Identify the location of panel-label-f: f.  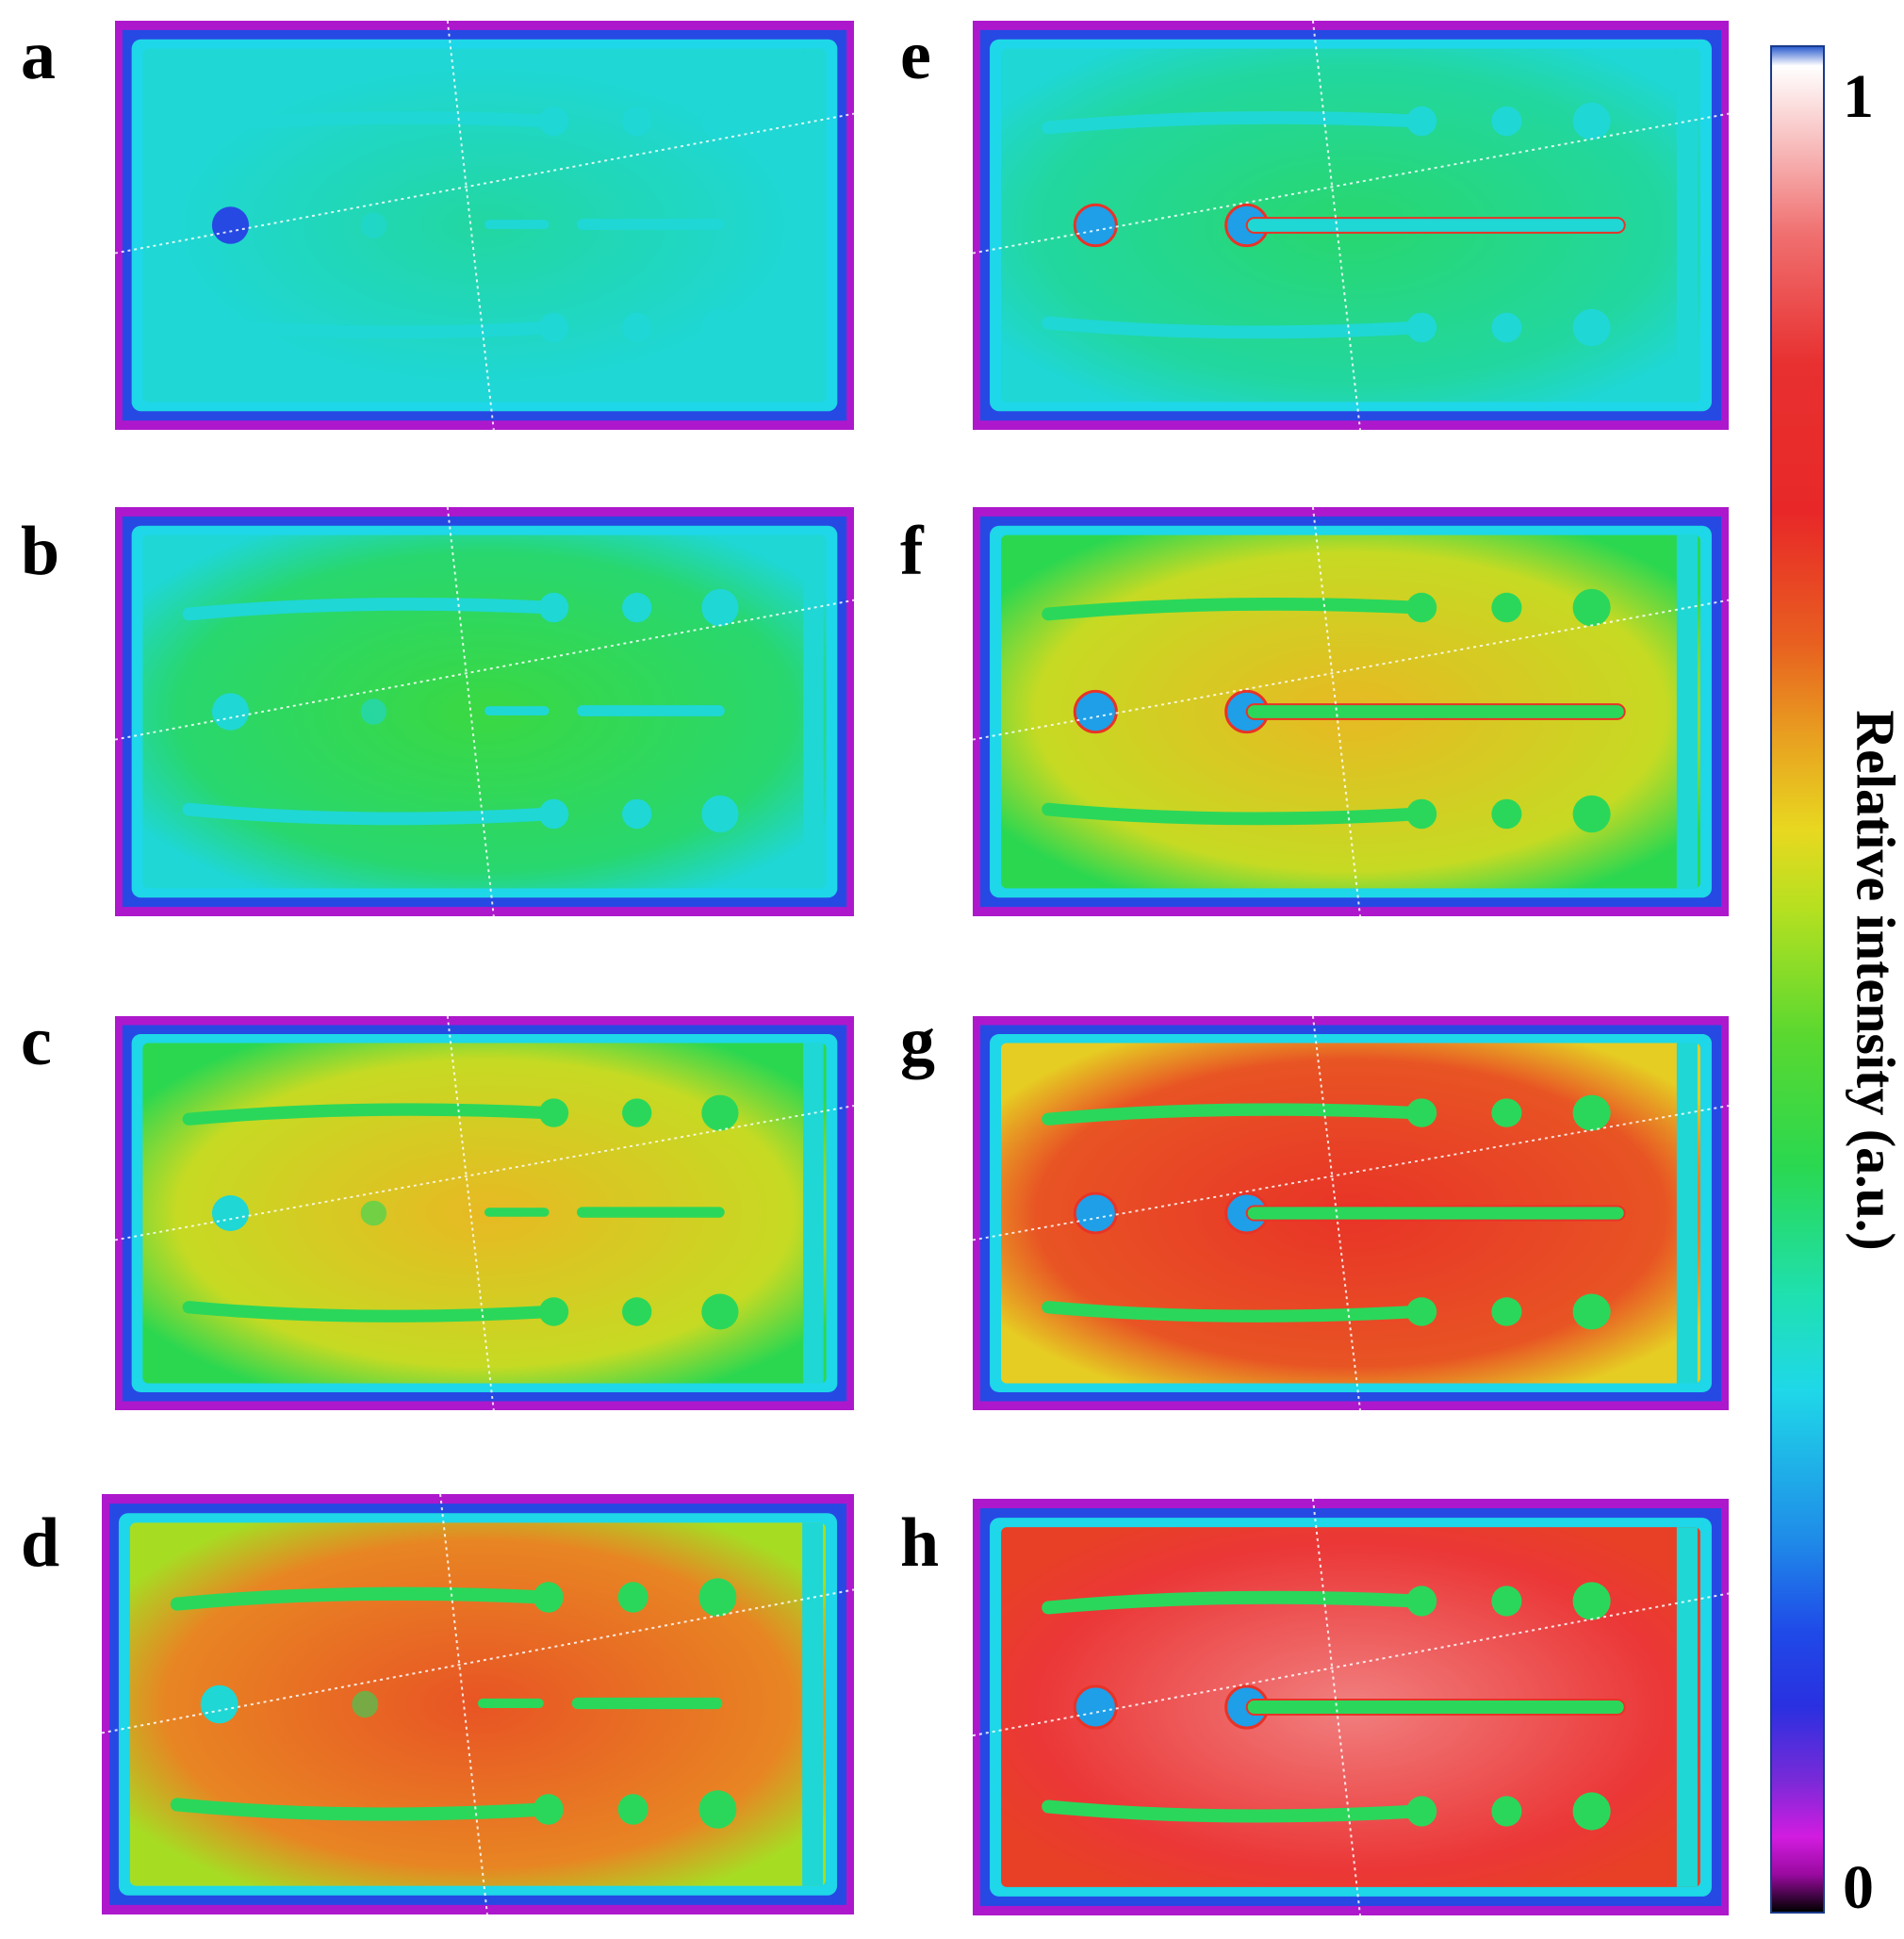
(912, 551).